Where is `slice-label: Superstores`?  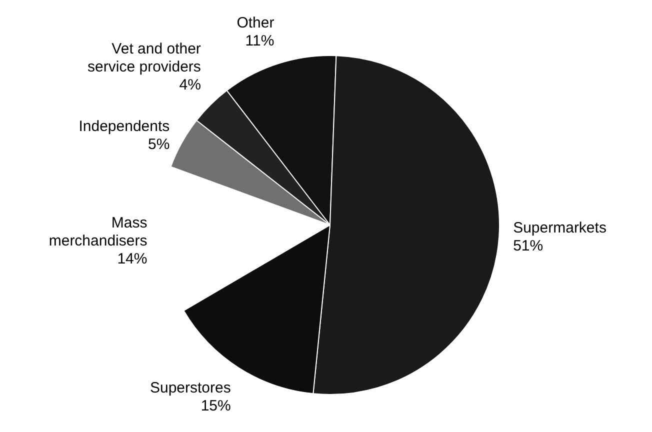 slice-label: Superstores is located at coordinates (190, 388).